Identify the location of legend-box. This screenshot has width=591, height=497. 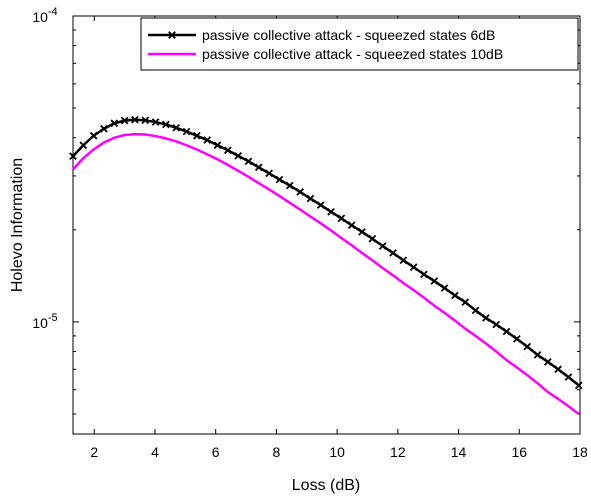
(359, 44).